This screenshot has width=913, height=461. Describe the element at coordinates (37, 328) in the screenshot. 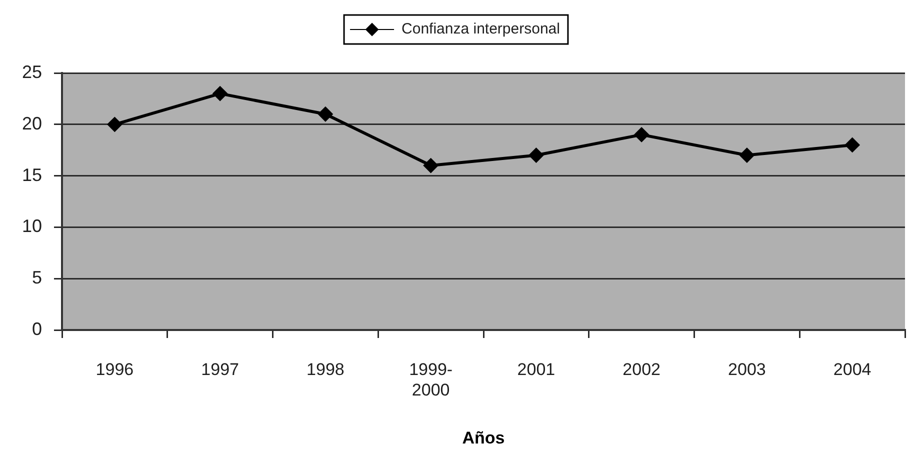

I see `y-tick-label: 0` at that location.